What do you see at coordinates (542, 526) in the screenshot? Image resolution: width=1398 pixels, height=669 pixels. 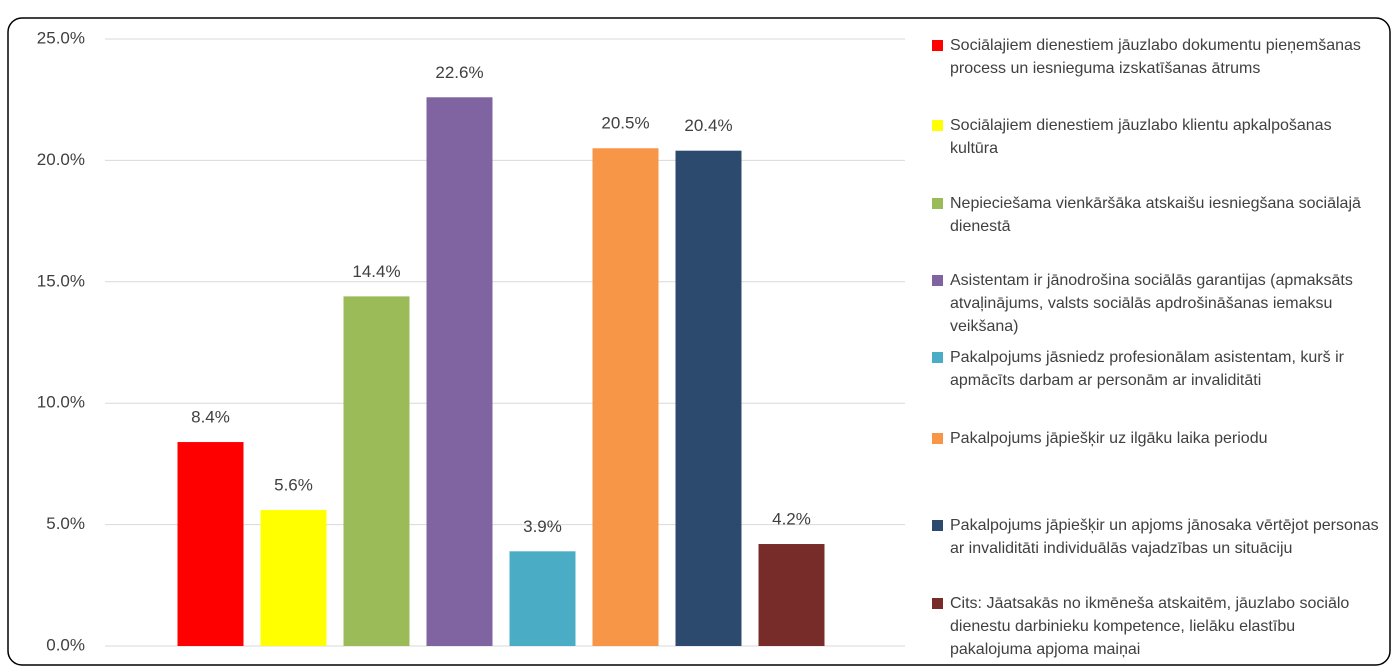 I see `data-label: 3.9%` at bounding box center [542, 526].